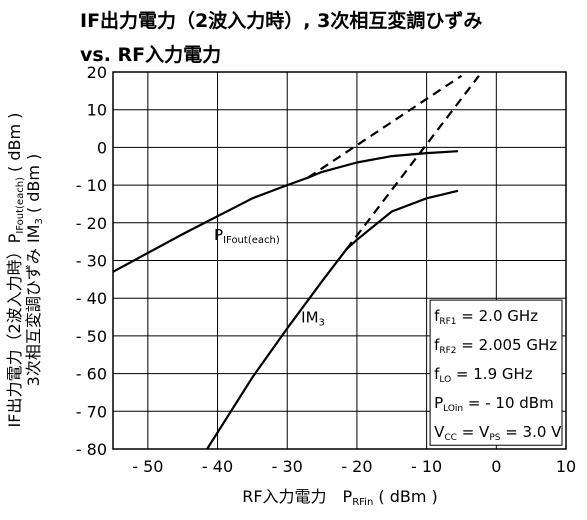 The height and width of the screenshot is (520, 587). I want to click on y-axis-label-1: IF出力電力（2波入力時）PIFout(each) ( dBm ), so click(15, 270).